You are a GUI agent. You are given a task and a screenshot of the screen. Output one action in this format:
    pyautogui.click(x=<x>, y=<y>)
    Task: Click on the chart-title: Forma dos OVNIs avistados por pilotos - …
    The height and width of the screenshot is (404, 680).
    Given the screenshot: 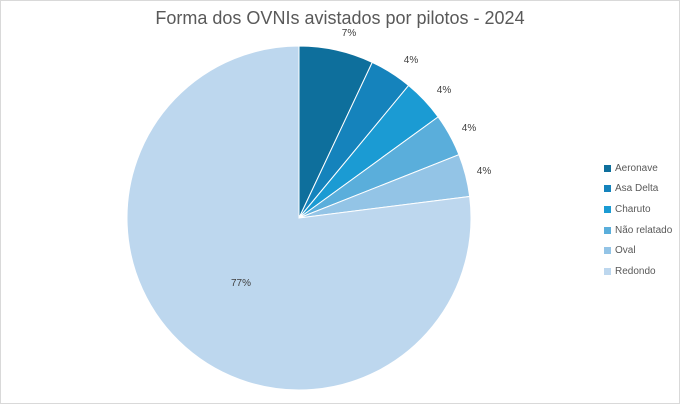 What is the action you would take?
    pyautogui.click(x=340, y=18)
    